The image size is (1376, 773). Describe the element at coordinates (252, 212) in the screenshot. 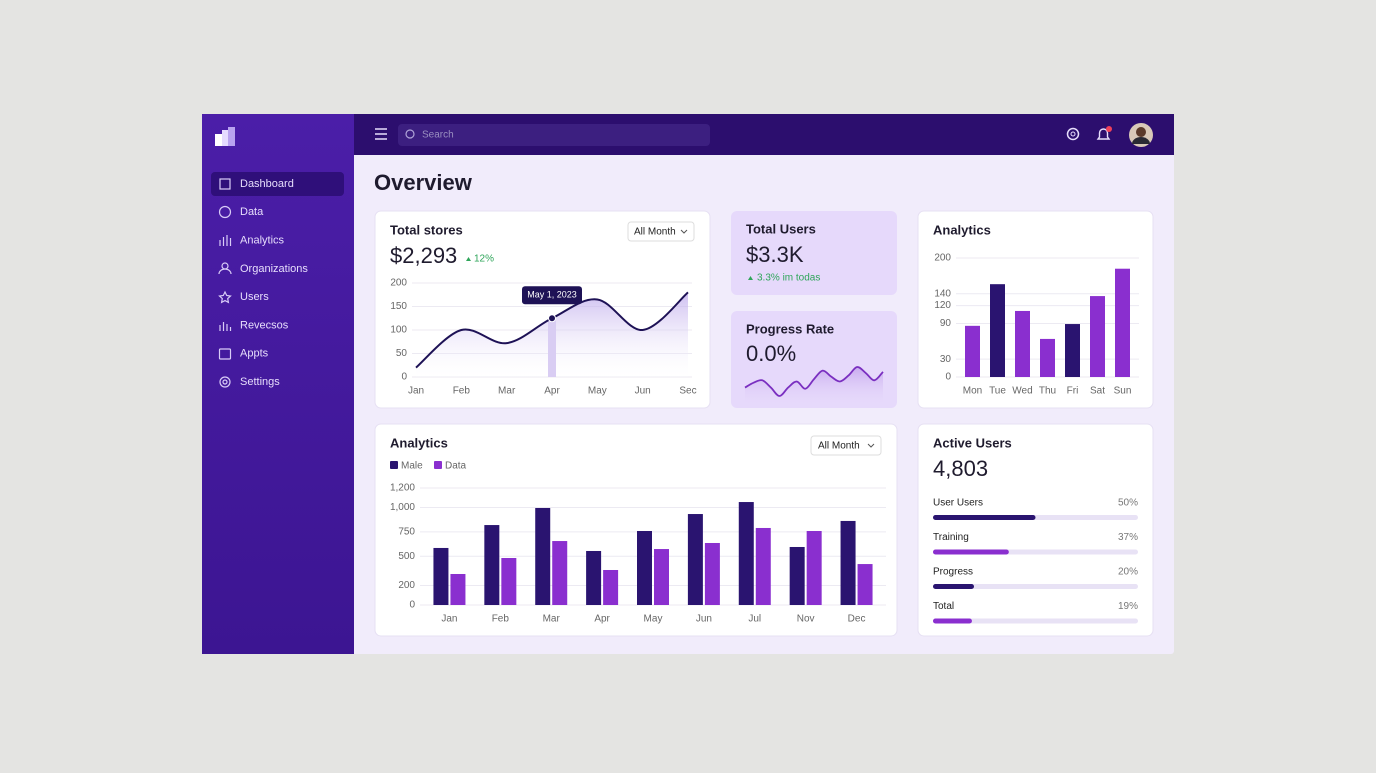

I see `nav-item: Data` at that location.